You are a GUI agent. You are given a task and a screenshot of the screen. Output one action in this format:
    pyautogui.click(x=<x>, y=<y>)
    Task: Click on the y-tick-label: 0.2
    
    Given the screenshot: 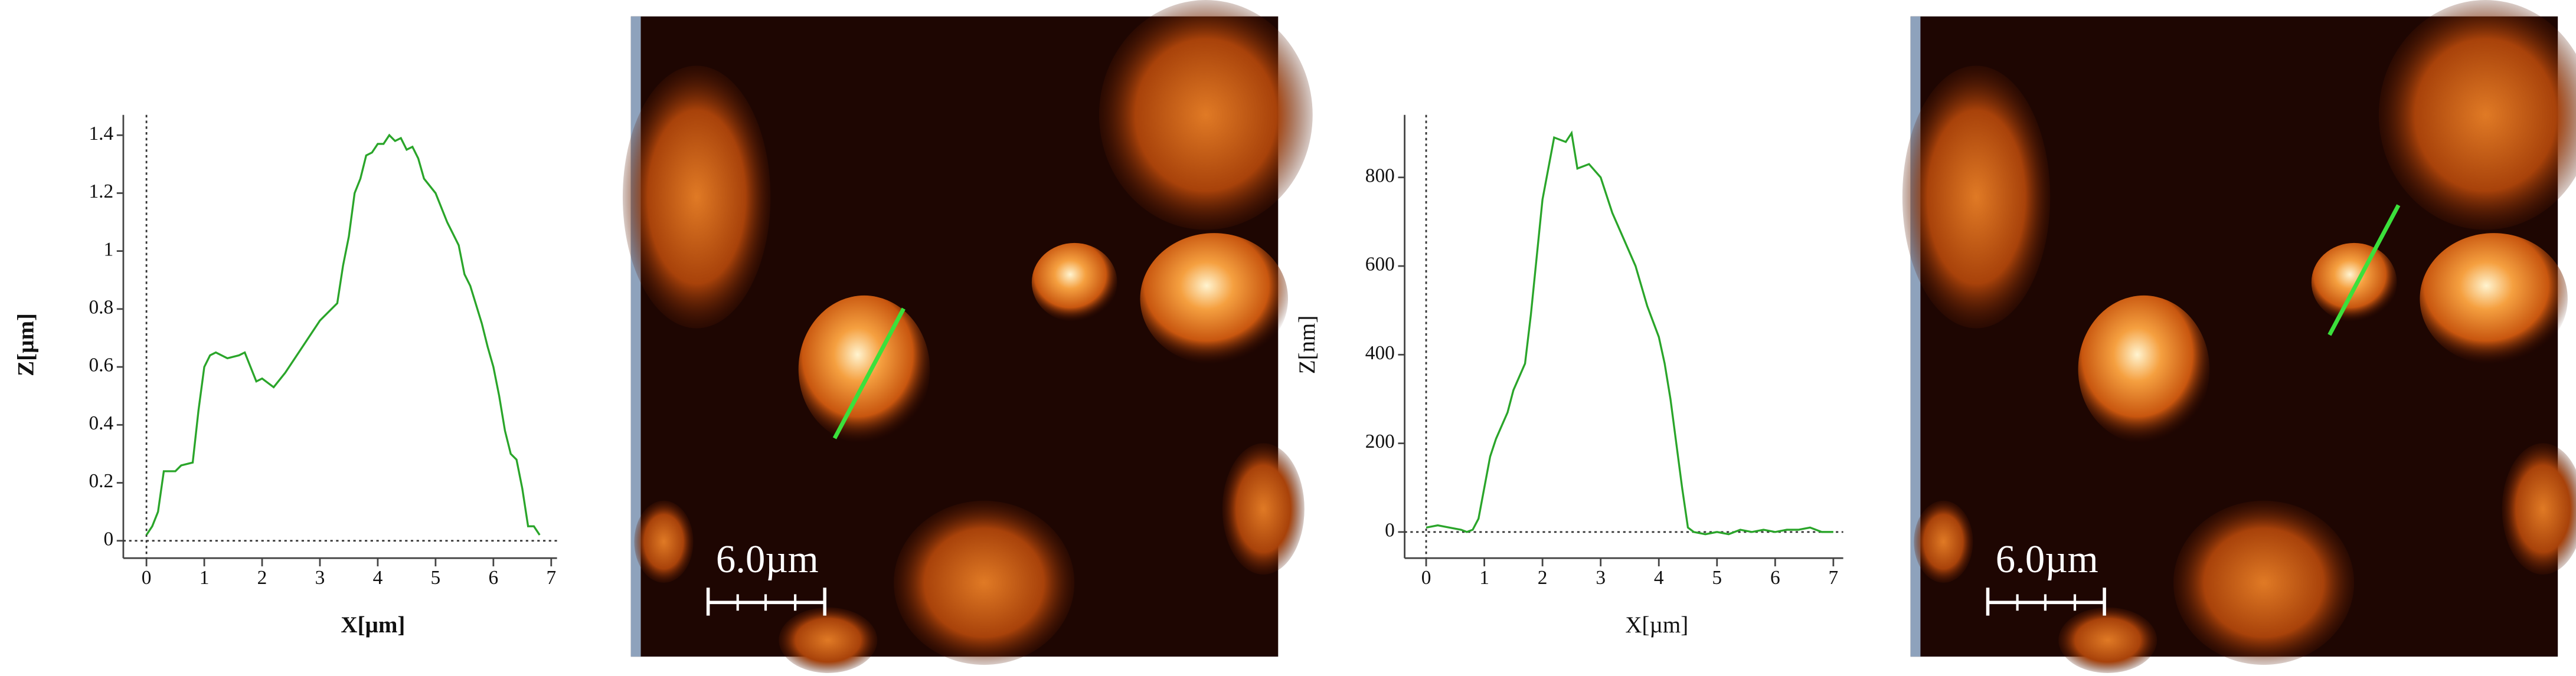 What is the action you would take?
    pyautogui.click(x=101, y=481)
    